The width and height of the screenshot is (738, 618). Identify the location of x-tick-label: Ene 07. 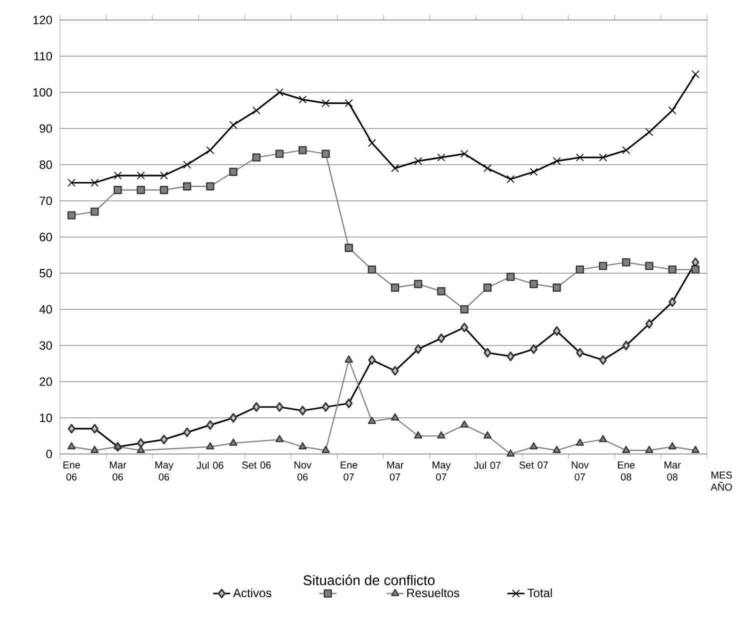
(349, 471).